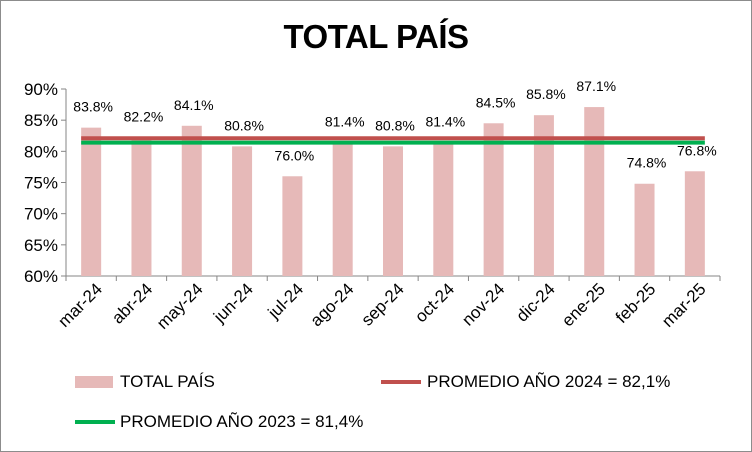 The height and width of the screenshot is (452, 752). What do you see at coordinates (596, 86) in the screenshot?
I see `data-label: 87.1%` at bounding box center [596, 86].